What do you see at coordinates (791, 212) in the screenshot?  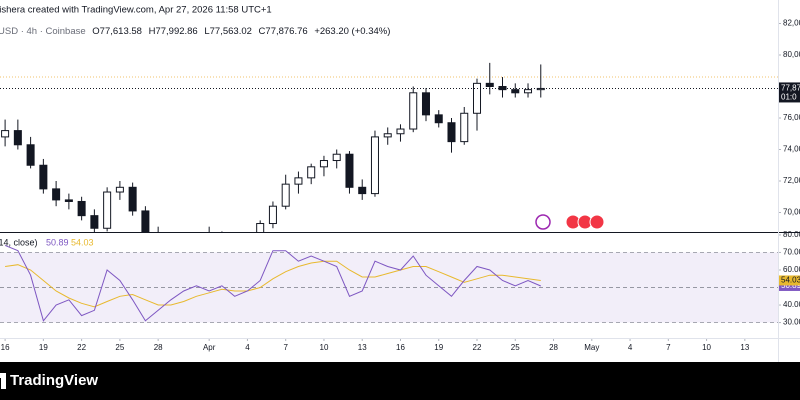 I see `y-tick-label: 70,000` at bounding box center [791, 212].